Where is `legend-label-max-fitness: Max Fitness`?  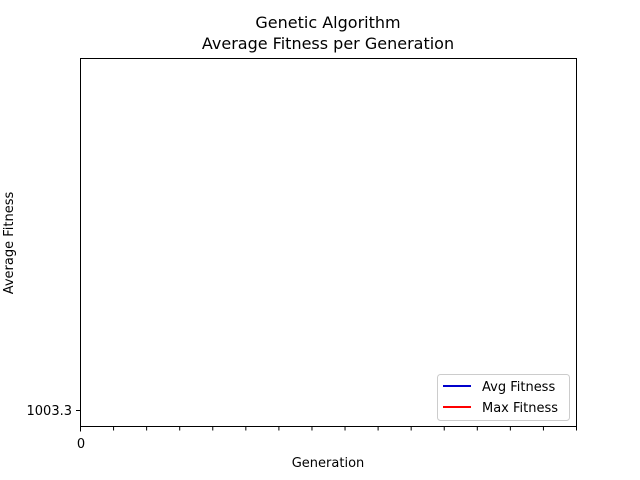 legend-label-max-fitness: Max Fitness is located at coordinates (520, 408).